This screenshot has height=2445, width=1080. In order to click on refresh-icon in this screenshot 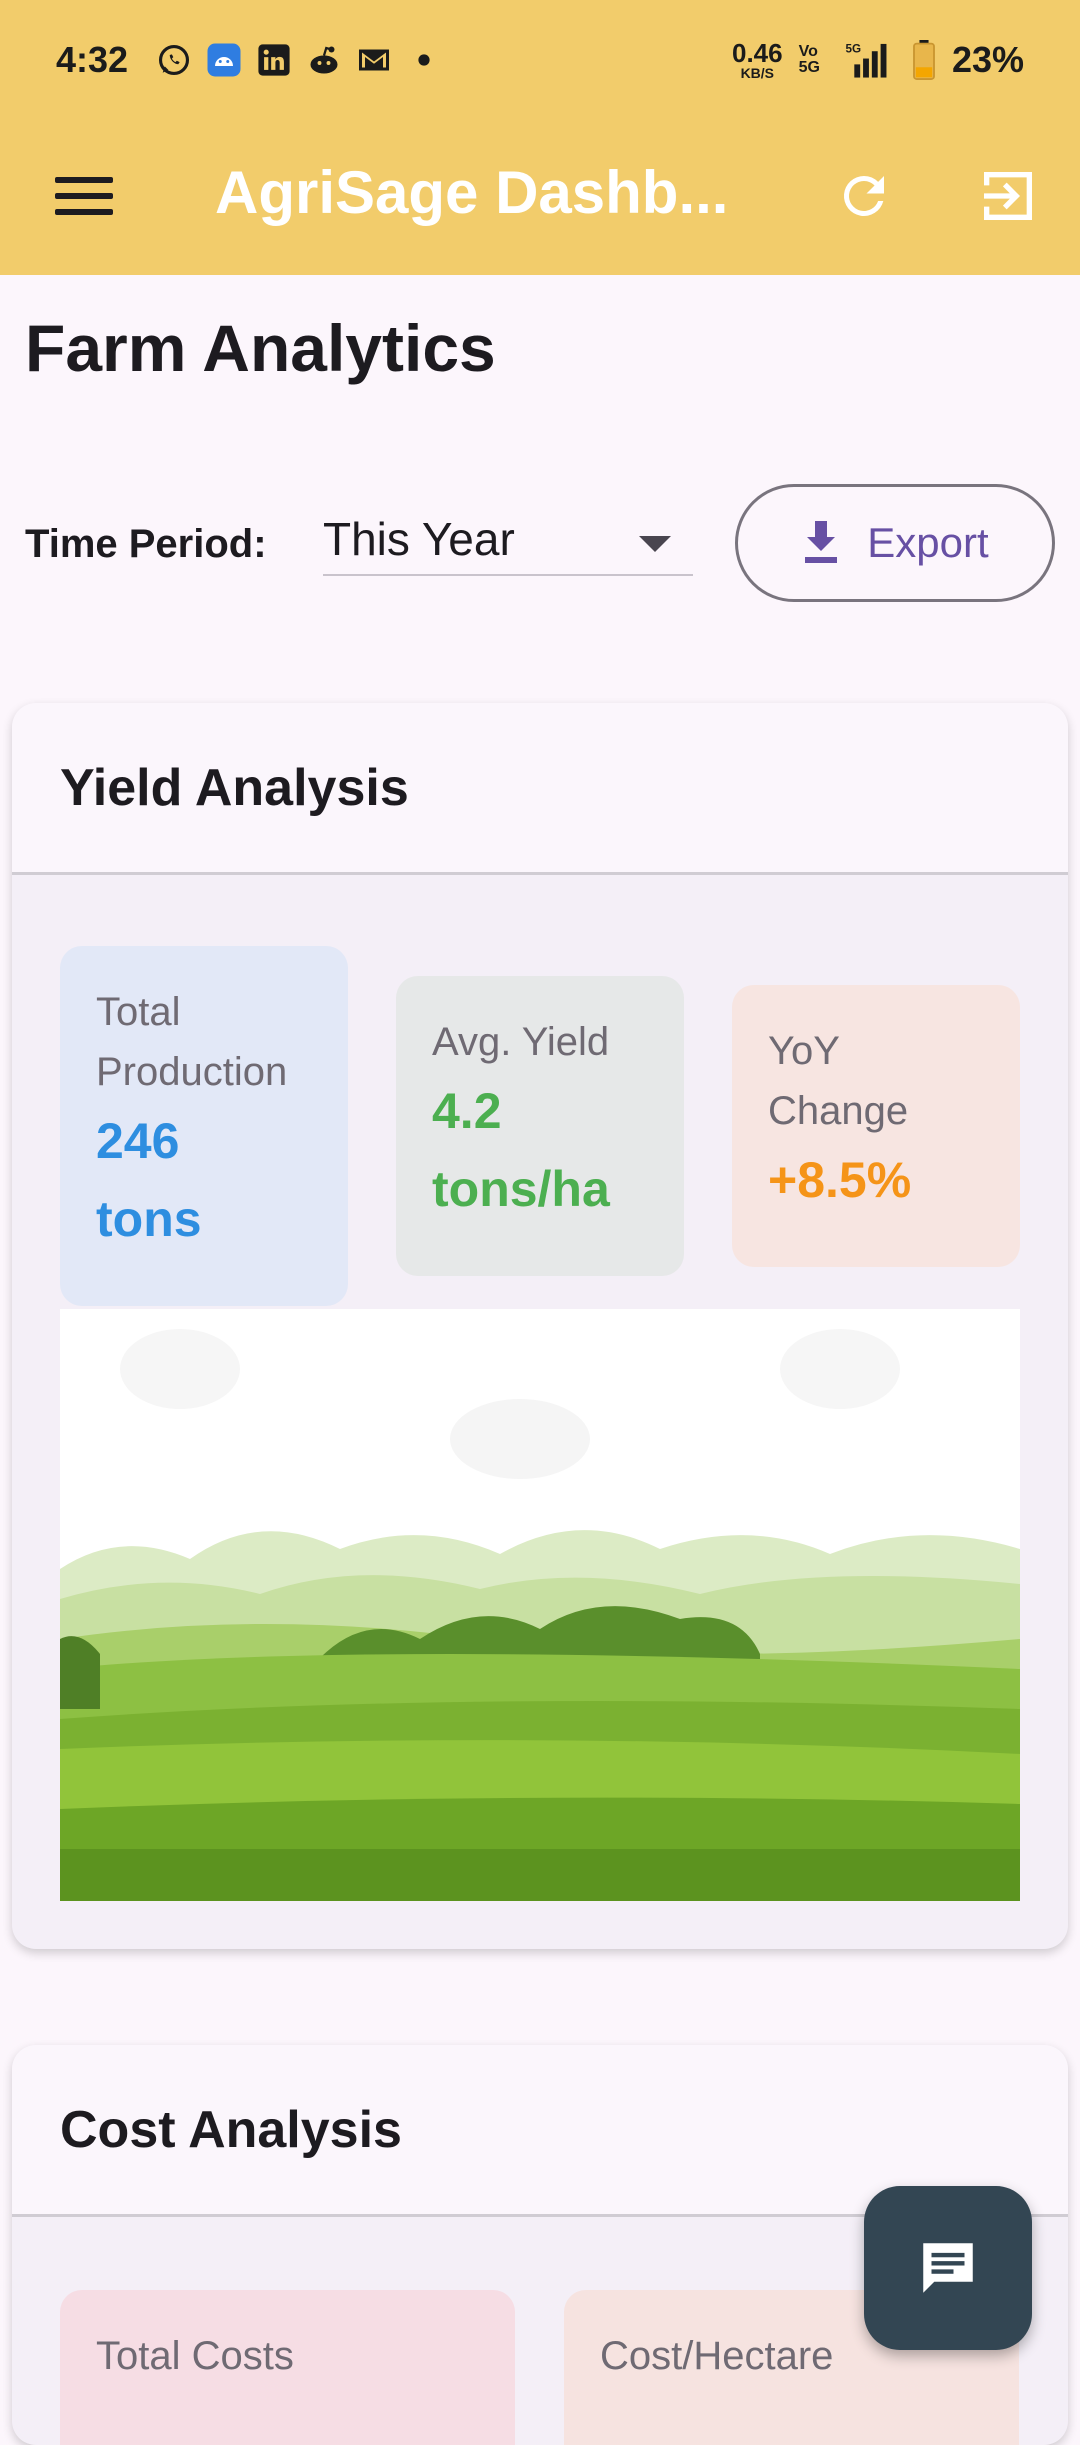, I will do `click(863, 195)`.